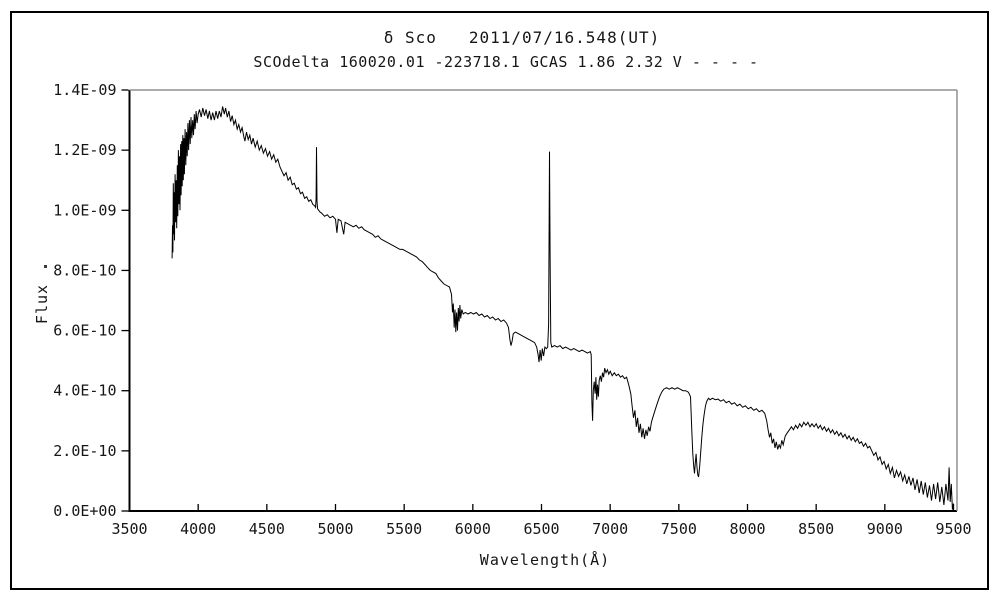  What do you see at coordinates (522, 37) in the screenshot?
I see `chart-title: δ Sco 2011/07/16.548(UT)` at bounding box center [522, 37].